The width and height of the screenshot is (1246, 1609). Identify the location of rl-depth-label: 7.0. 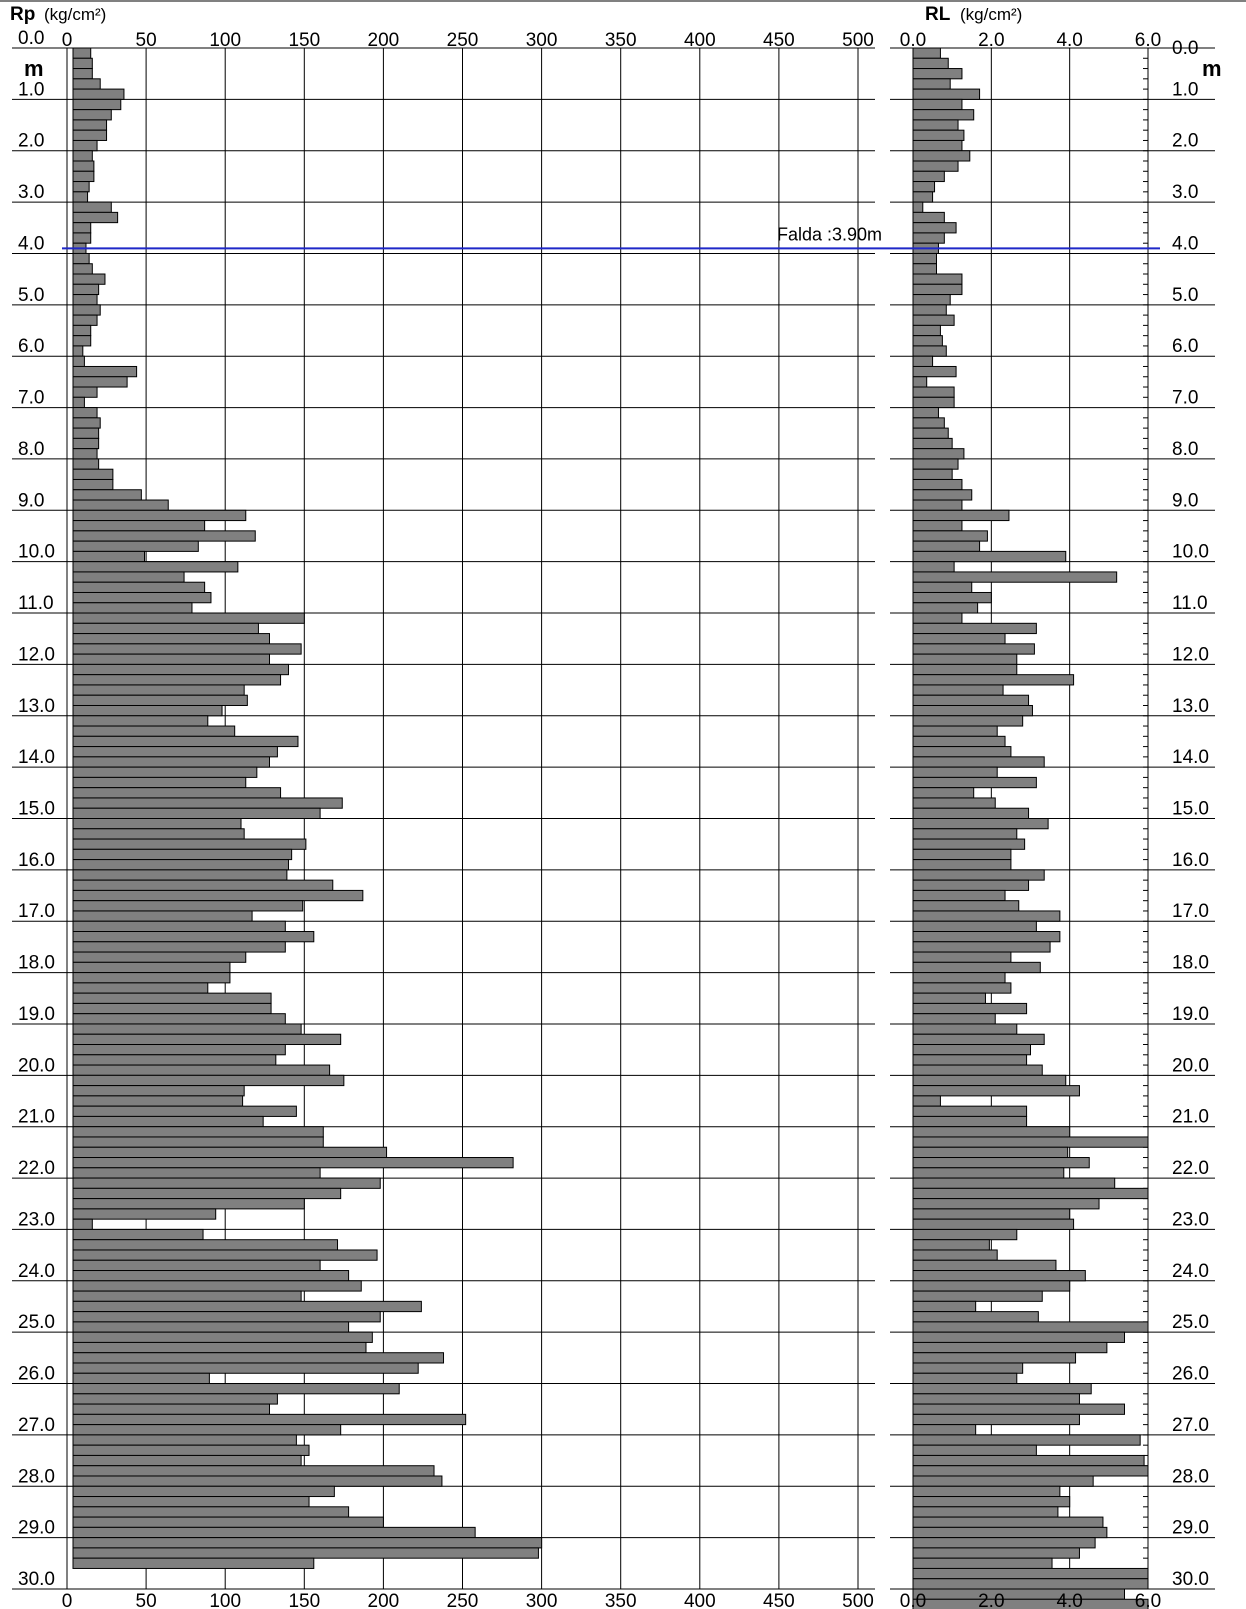
(1185, 398).